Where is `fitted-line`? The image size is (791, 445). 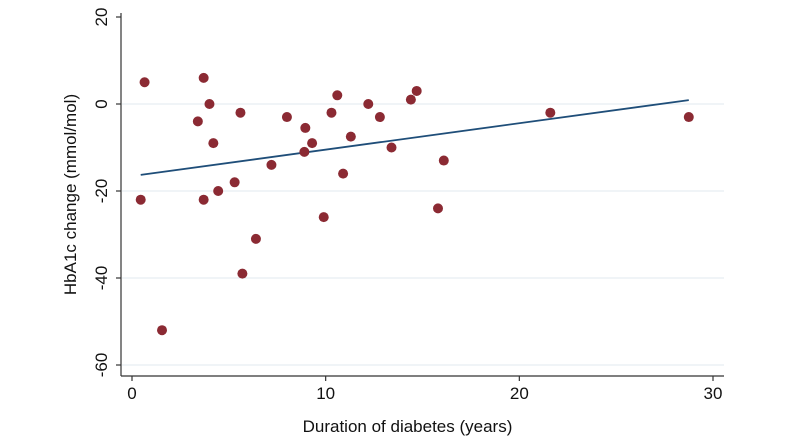 fitted-line is located at coordinates (414, 137).